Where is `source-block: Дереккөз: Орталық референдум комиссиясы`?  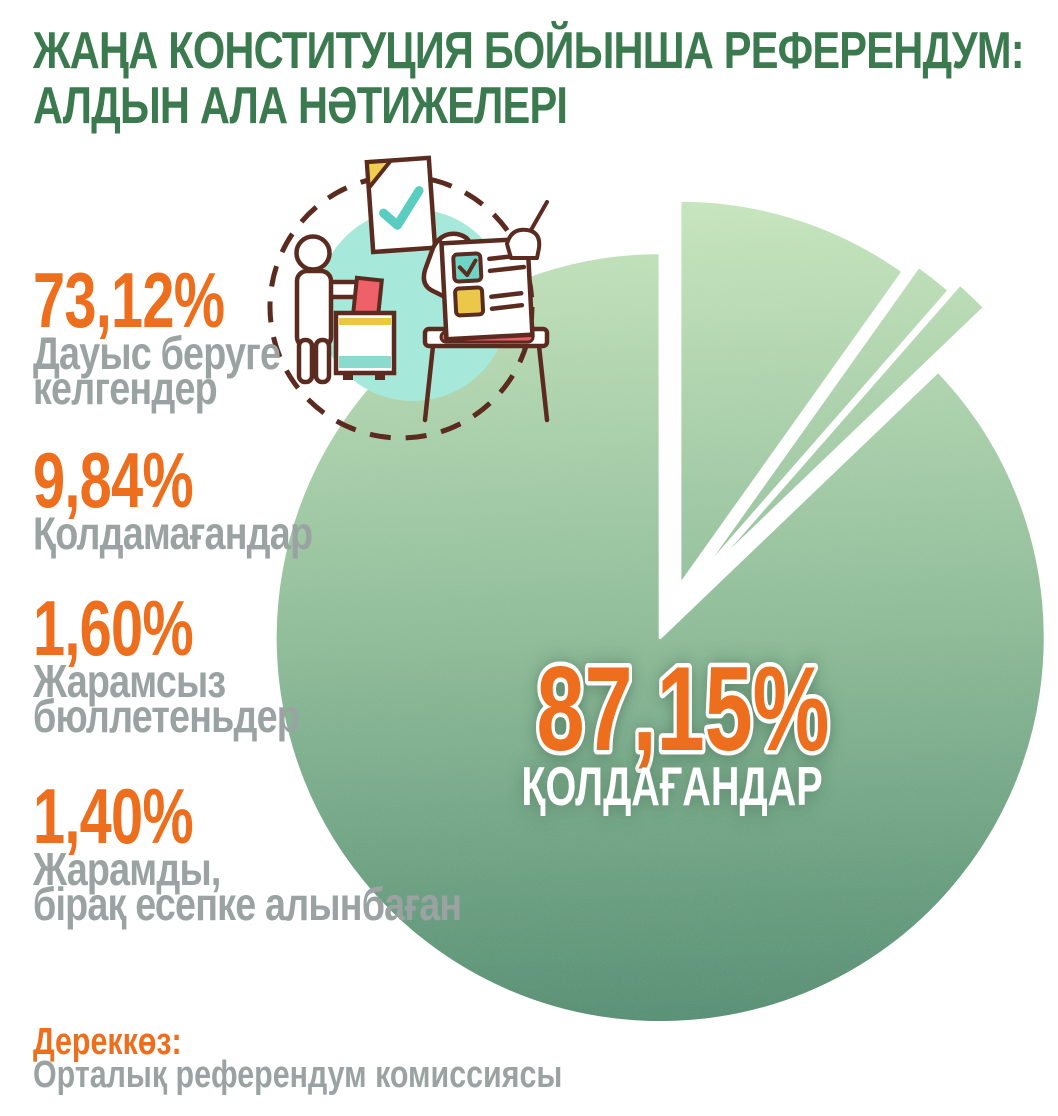
source-block: Дереккөз: Орталық референдум комиссиясы is located at coordinates (364, 1058).